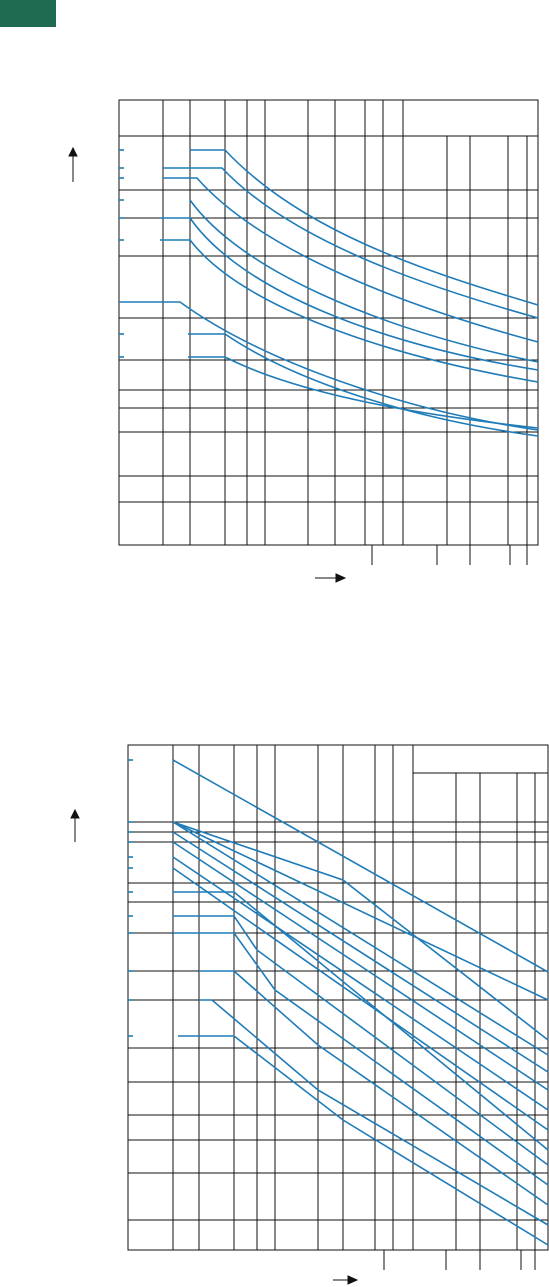 The height and width of the screenshot is (1287, 549). Describe the element at coordinates (130, 898) in the screenshot. I see `bottom-ticks` at that location.